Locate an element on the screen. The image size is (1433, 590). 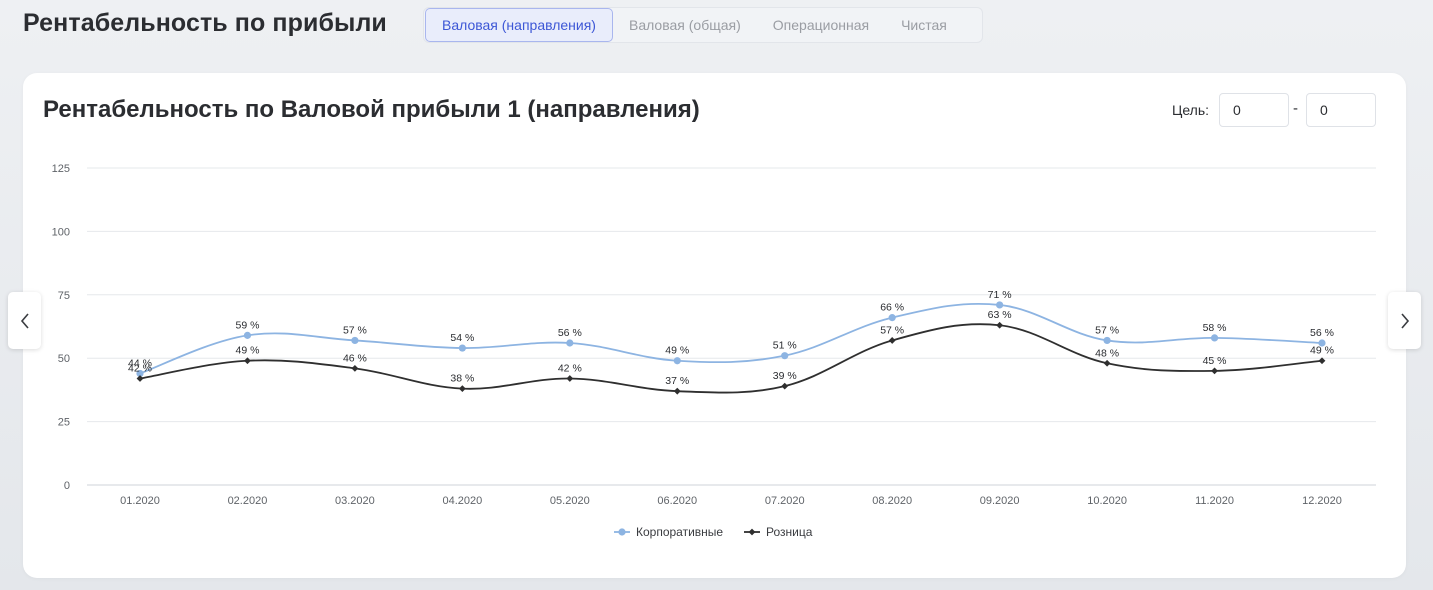
y-tick-label: 125 is located at coordinates (61, 169).